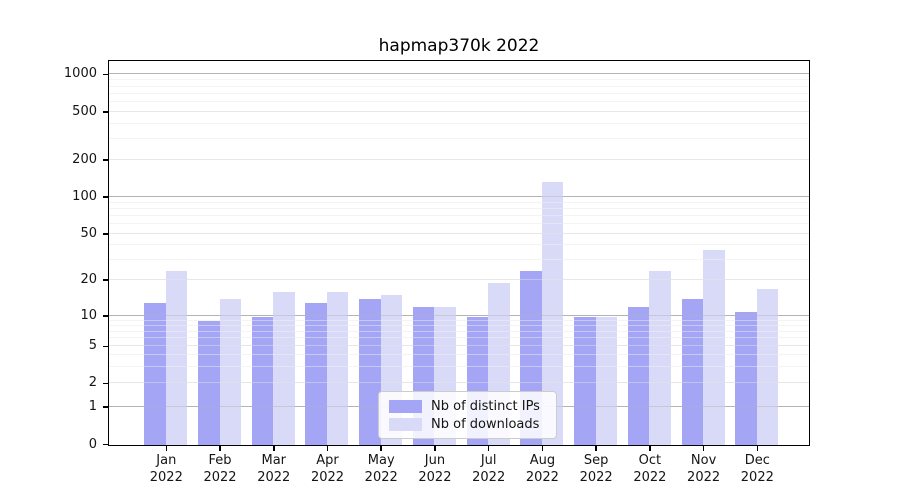 The height and width of the screenshot is (500, 900). What do you see at coordinates (327, 469) in the screenshot?
I see `x-tick-label-apr: Apr 2022` at bounding box center [327, 469].